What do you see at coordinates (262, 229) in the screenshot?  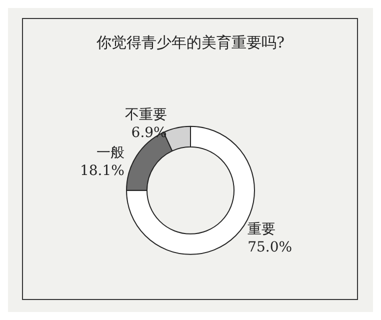 I see `slice-label: 重要` at bounding box center [262, 229].